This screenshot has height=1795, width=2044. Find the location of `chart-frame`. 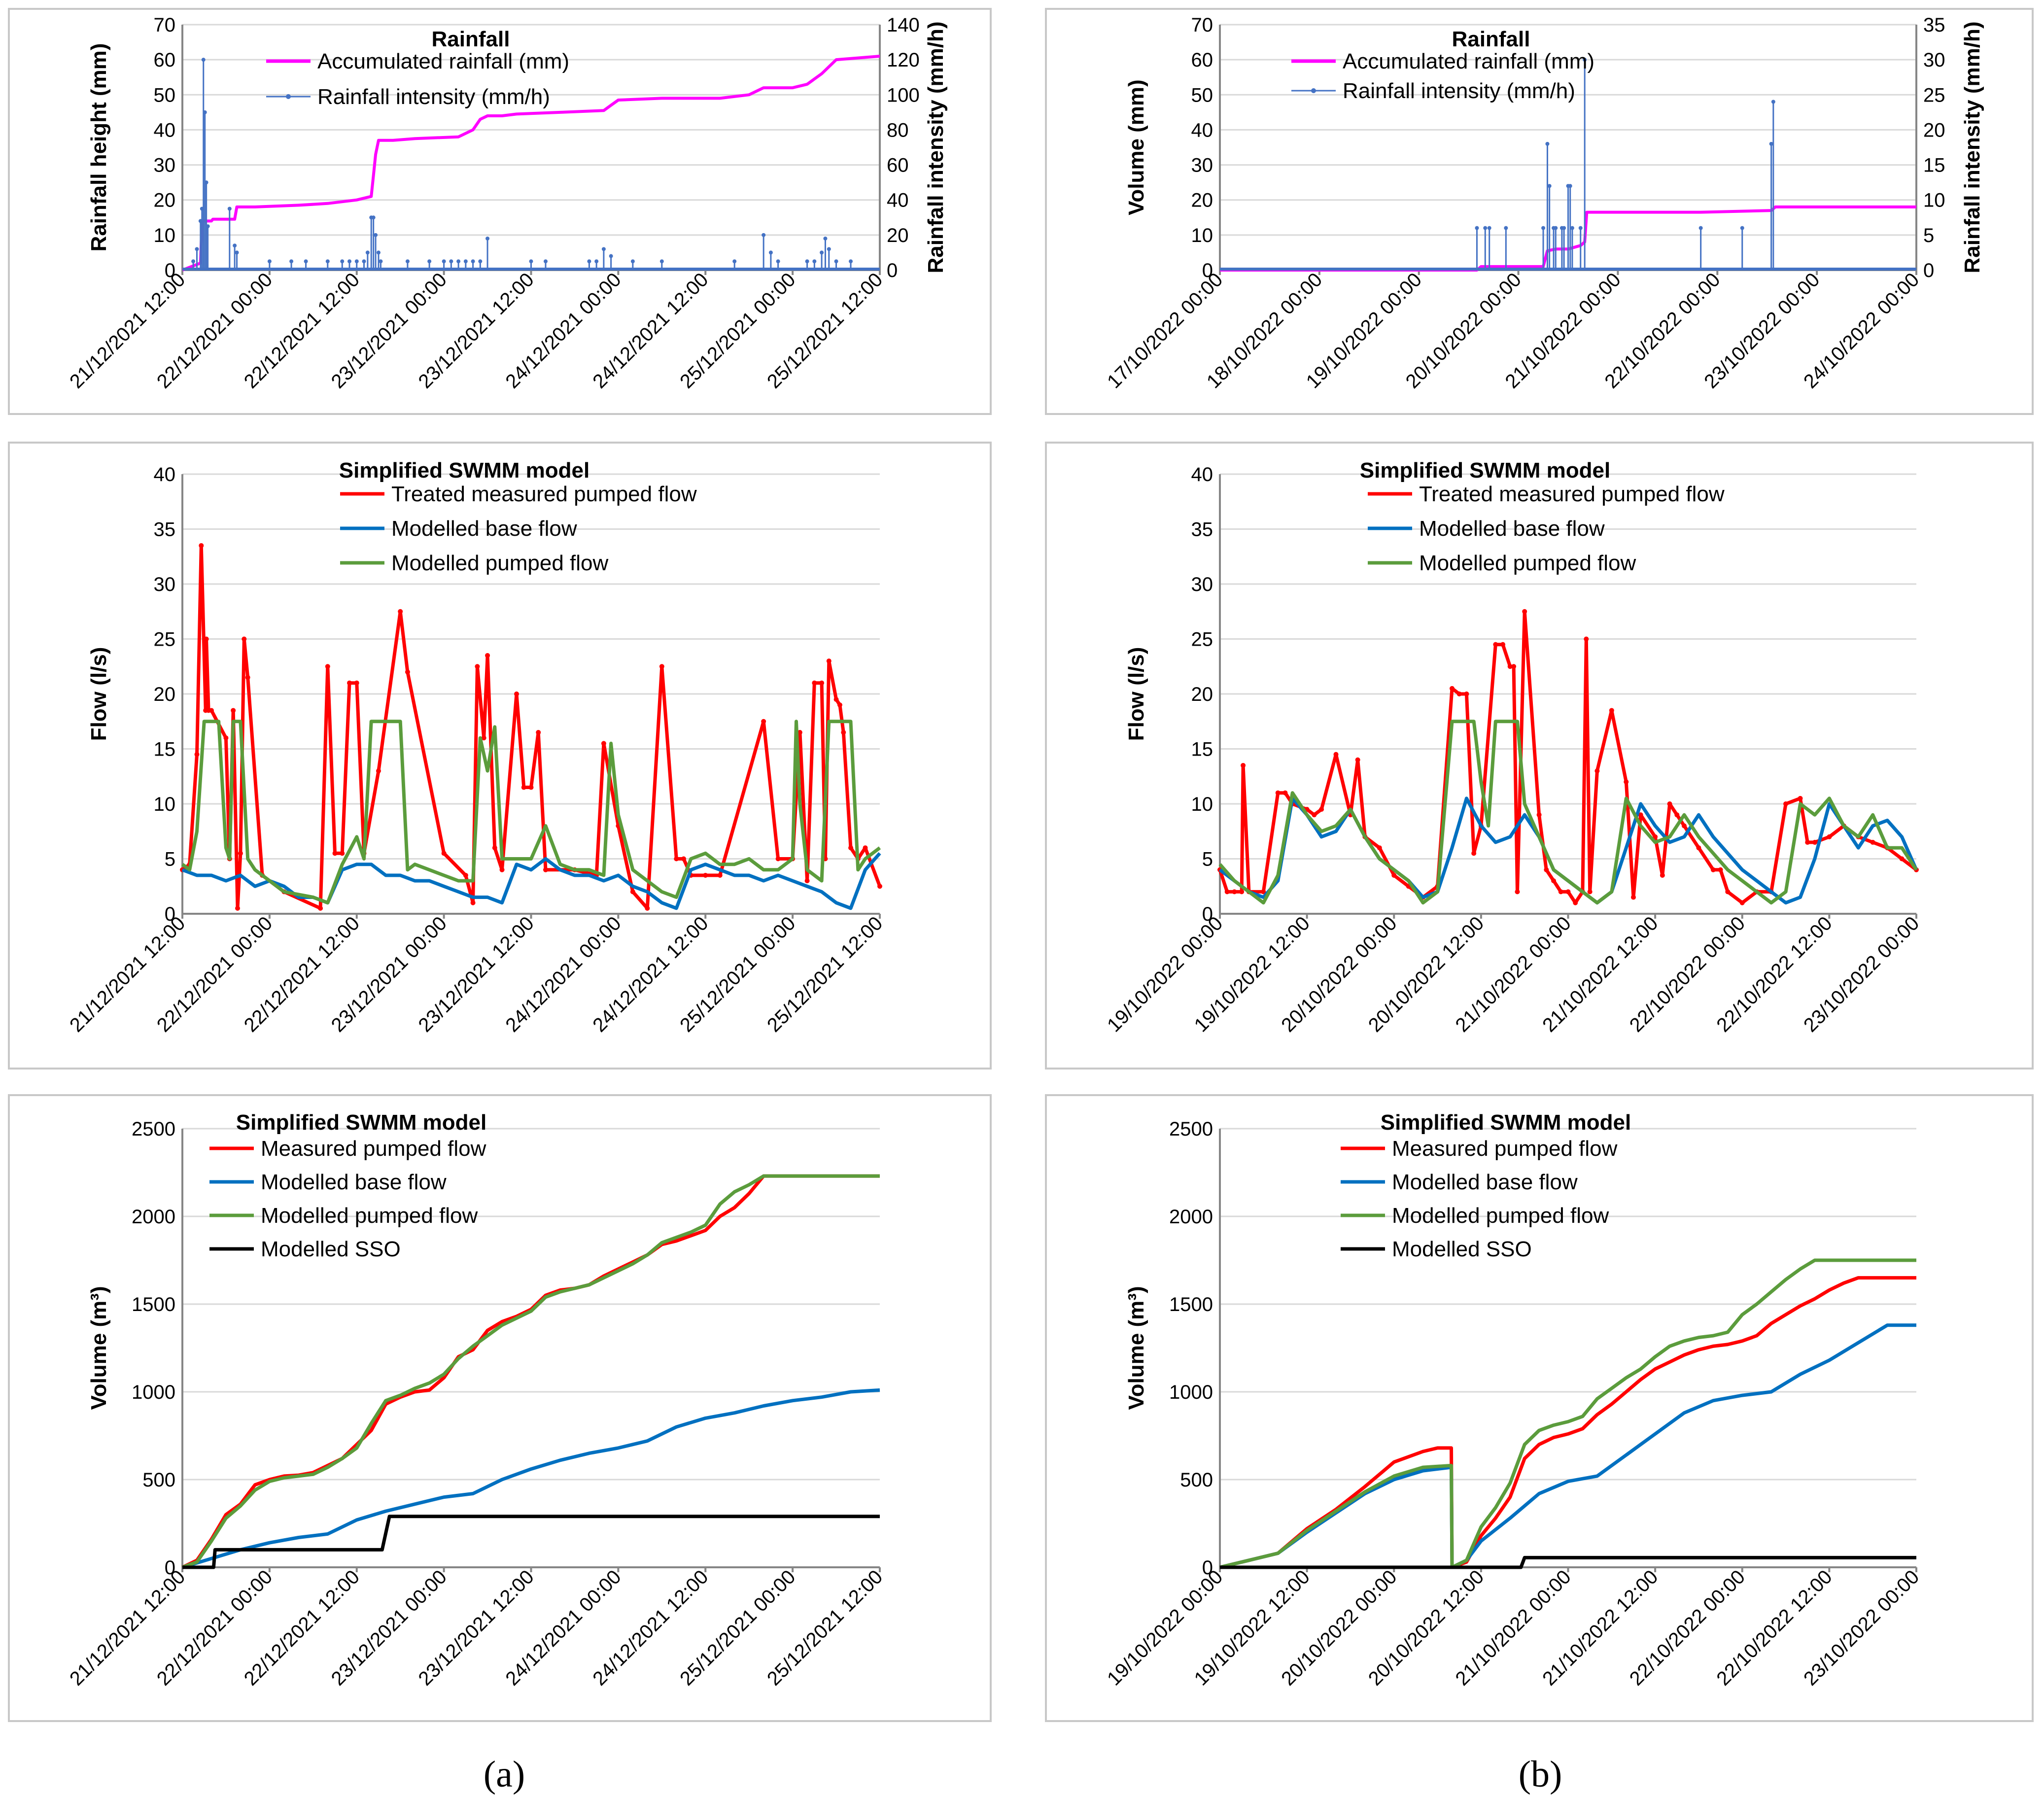

chart-frame is located at coordinates (500, 211).